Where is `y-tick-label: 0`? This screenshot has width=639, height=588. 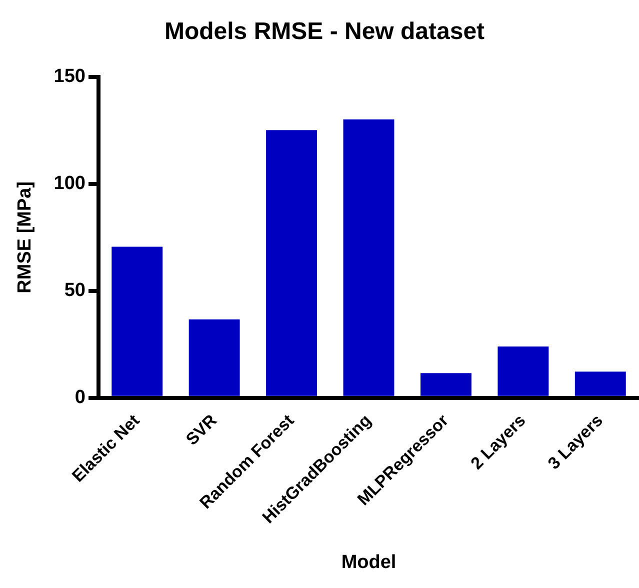 y-tick-label: 0 is located at coordinates (80, 397).